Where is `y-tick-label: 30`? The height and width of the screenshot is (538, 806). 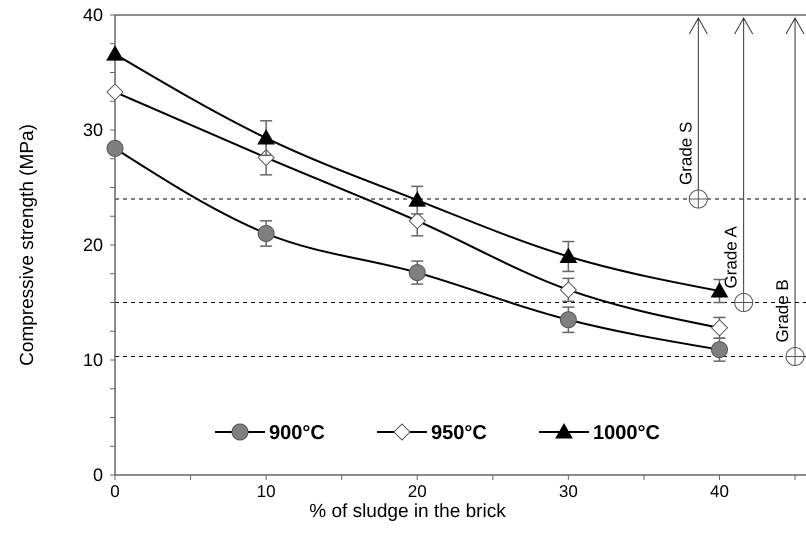
y-tick-label: 30 is located at coordinates (92, 130).